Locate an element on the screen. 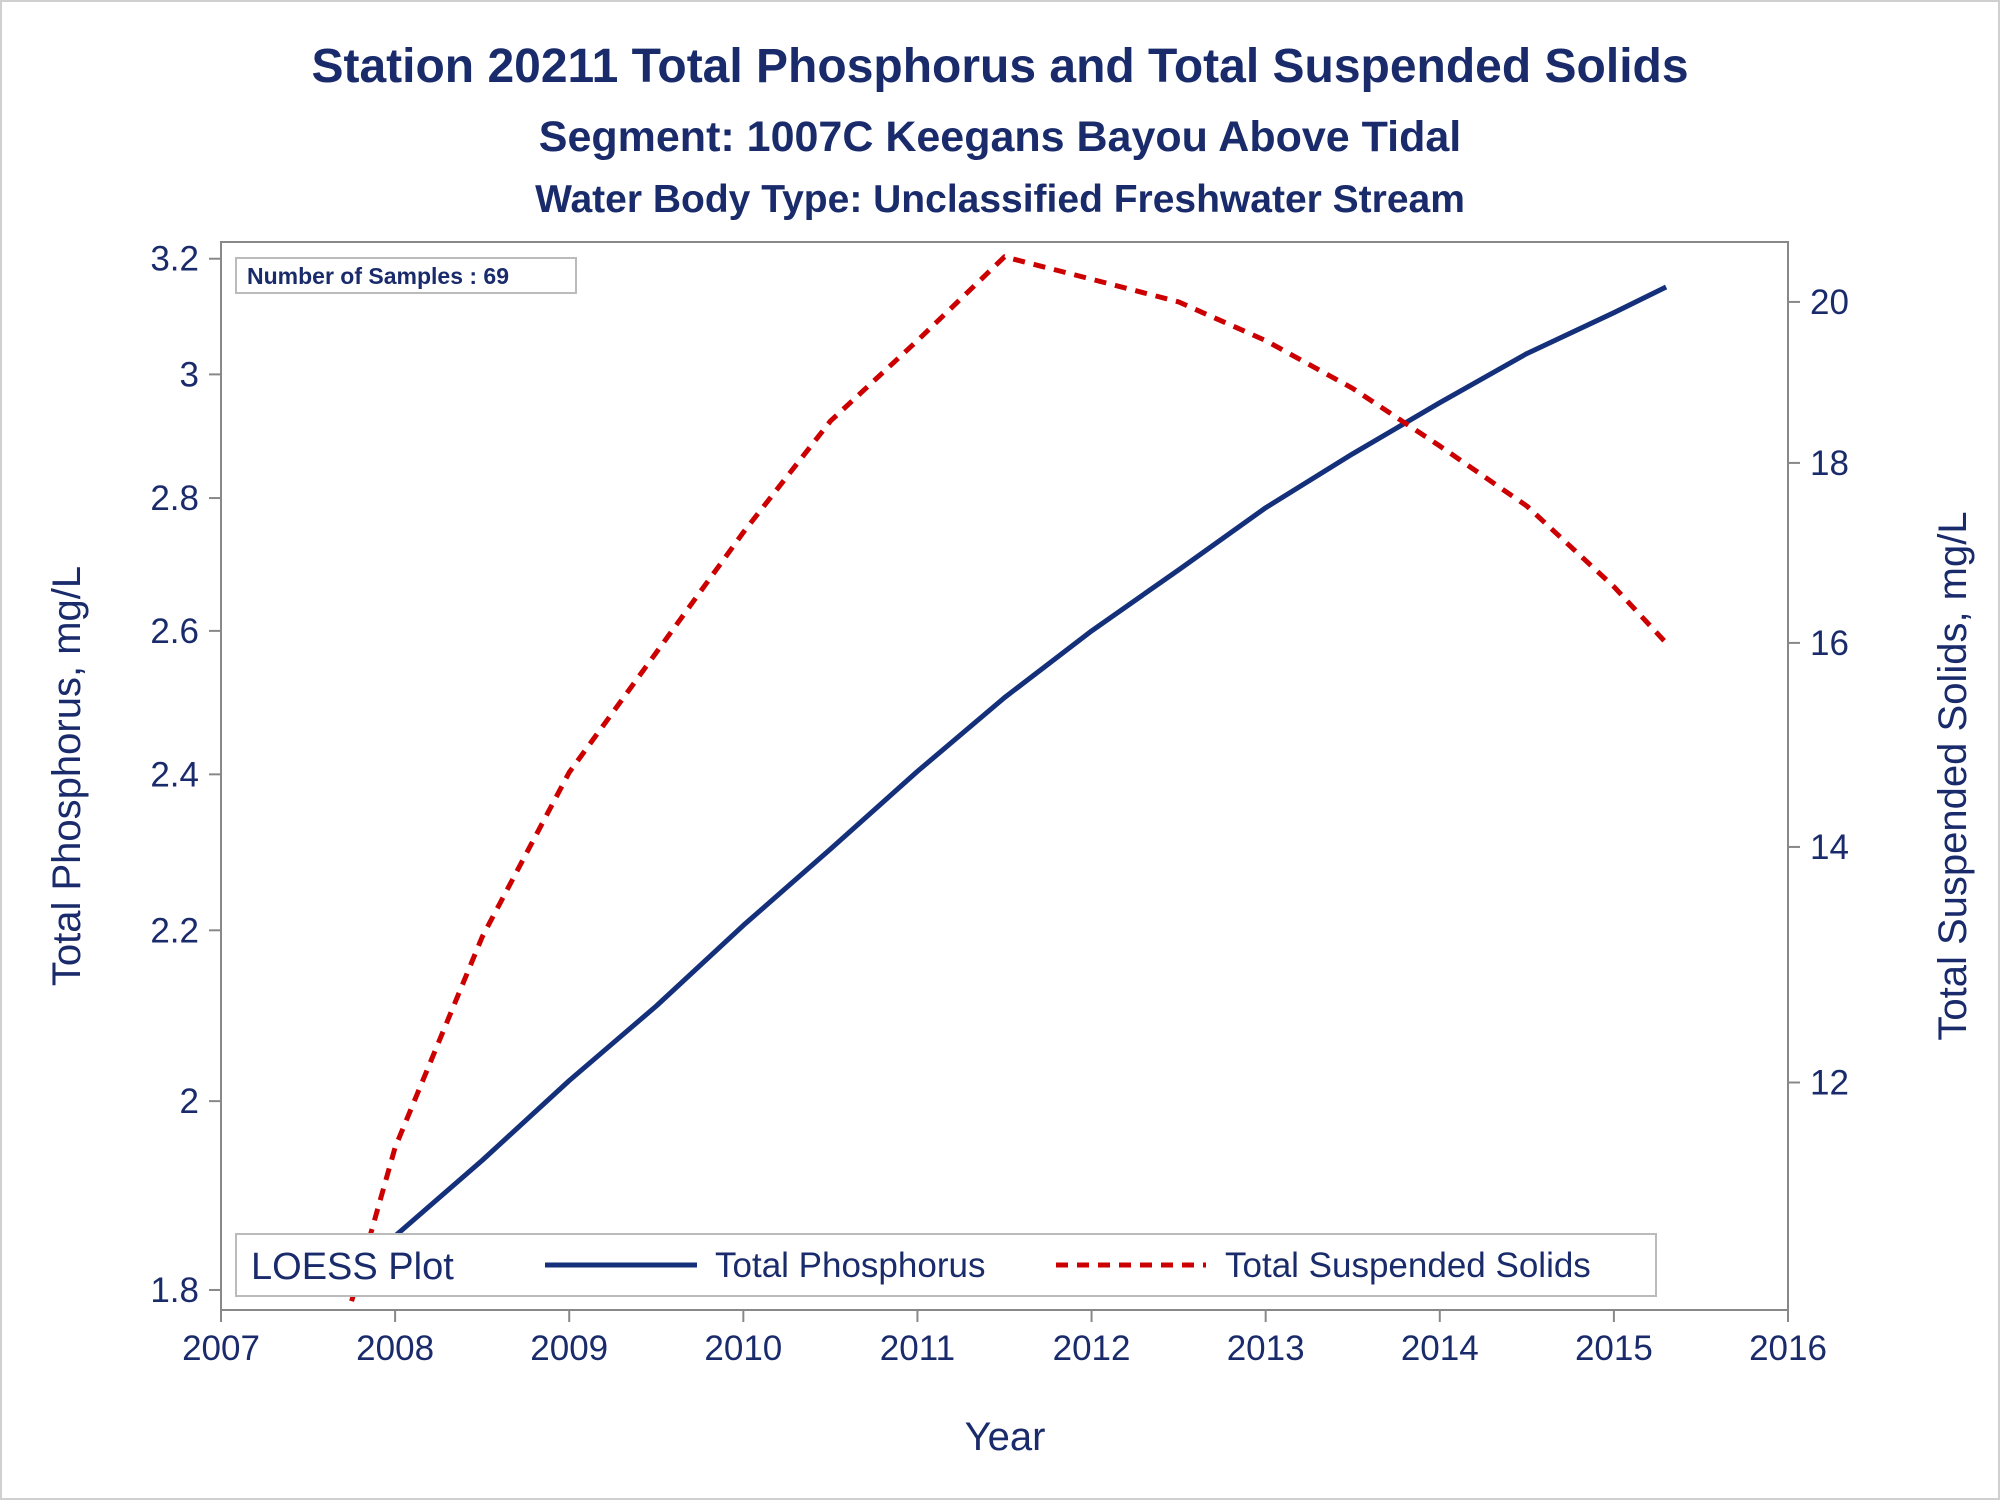 Image resolution: width=2000 pixels, height=1500 pixels. y-left-tick-label: 1.8 is located at coordinates (174, 1290).